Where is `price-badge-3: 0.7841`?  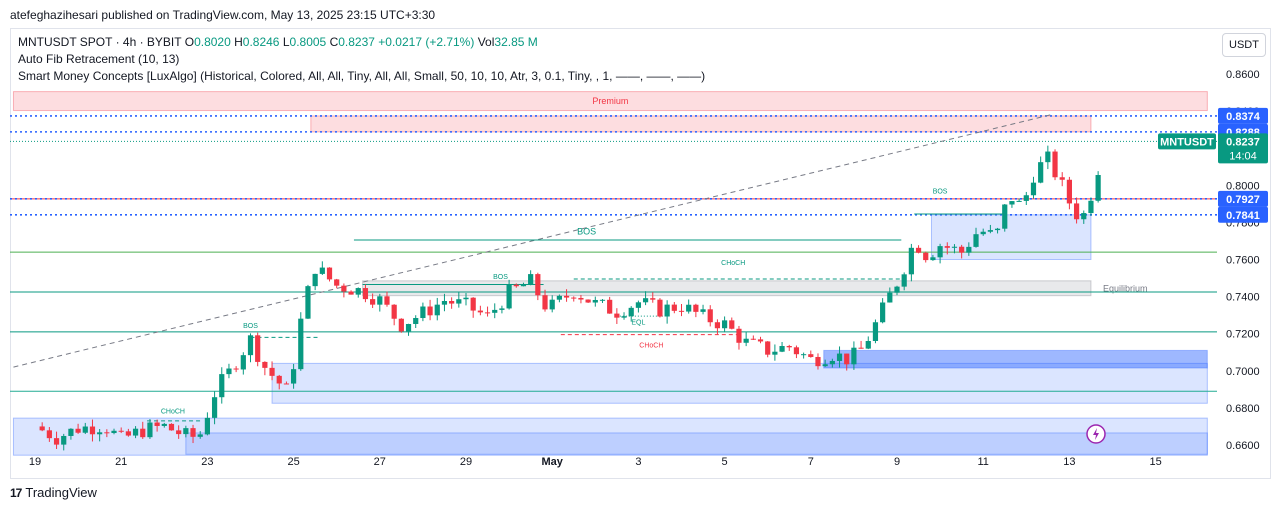 price-badge-3: 0.7841 is located at coordinates (1243, 216).